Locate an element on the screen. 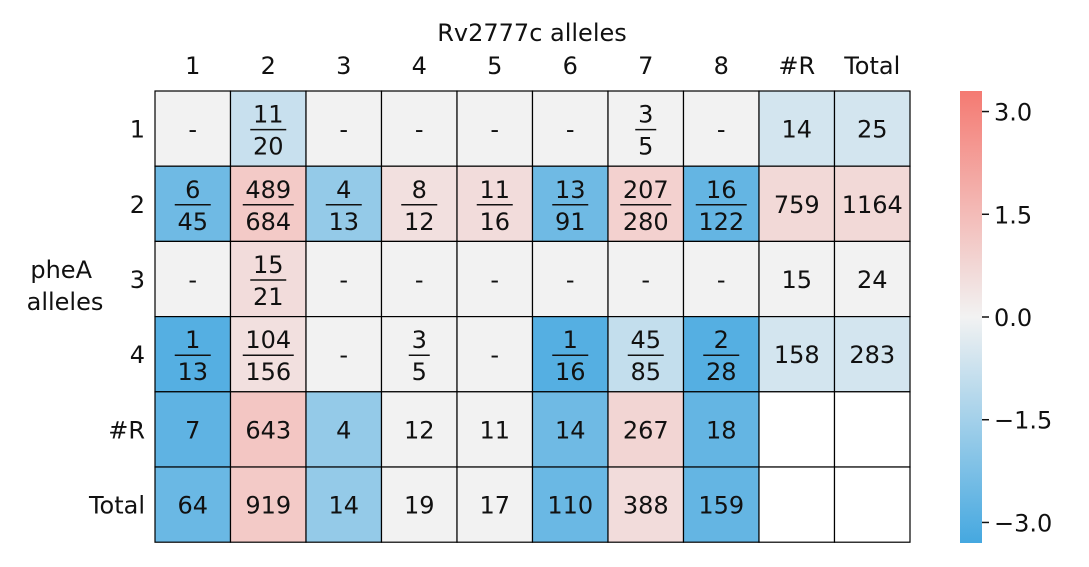 The width and height of the screenshot is (1089, 567). cell-denominator: 85 is located at coordinates (645, 372).